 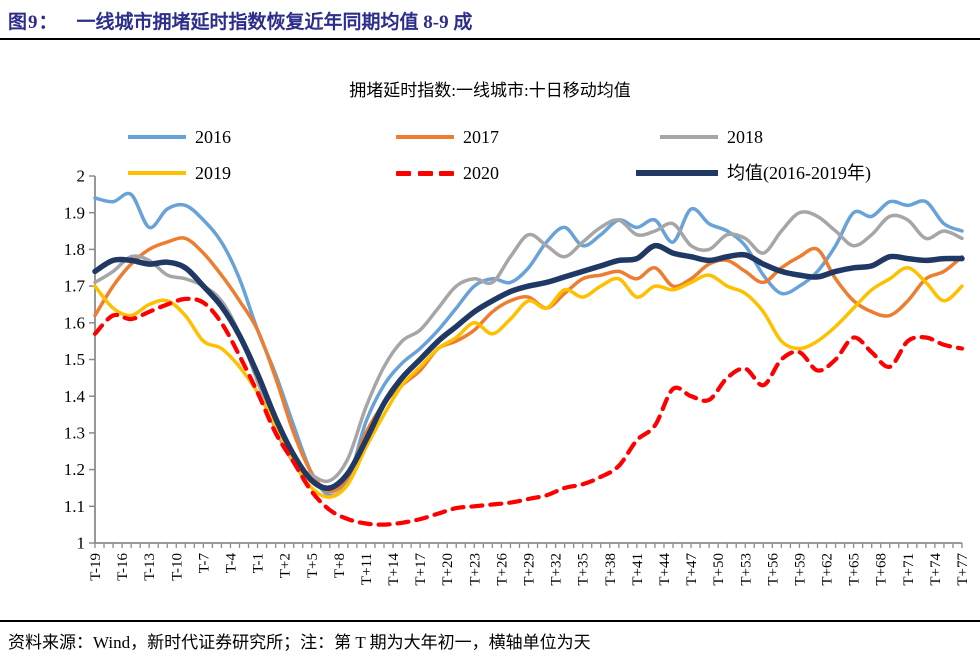 I want to click on legend-row-1: 2016 2017 2018, so click(x=490, y=137).